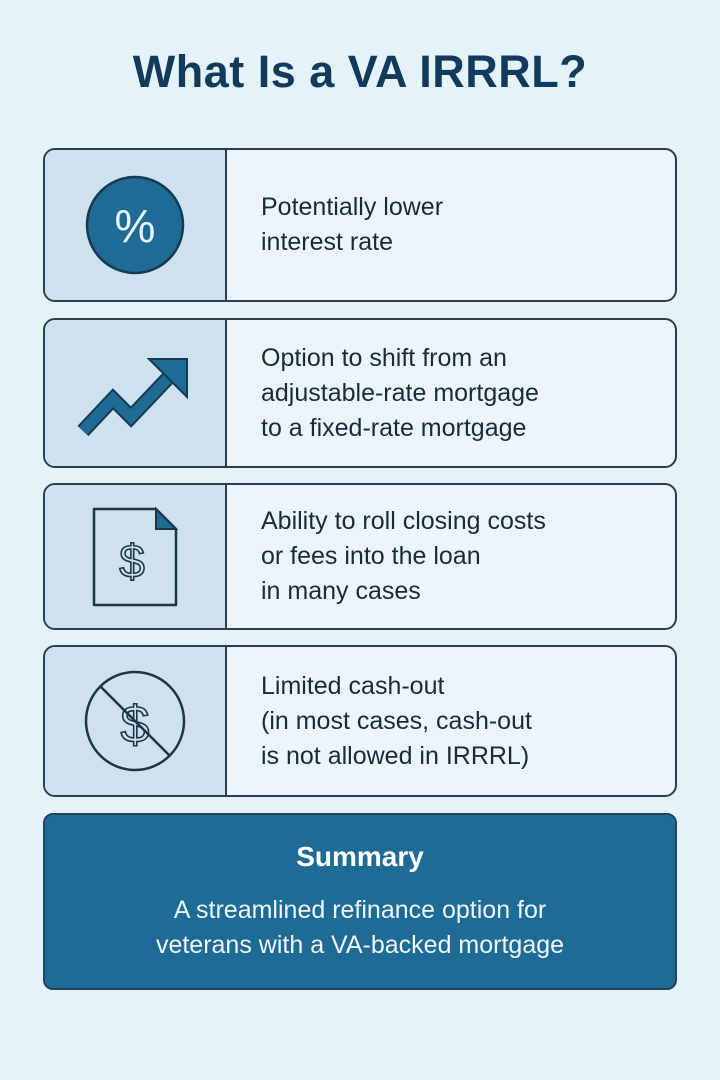 The width and height of the screenshot is (720, 1080). Describe the element at coordinates (400, 392) in the screenshot. I see `feature-text-line: adjustable-rate mortgage` at that location.